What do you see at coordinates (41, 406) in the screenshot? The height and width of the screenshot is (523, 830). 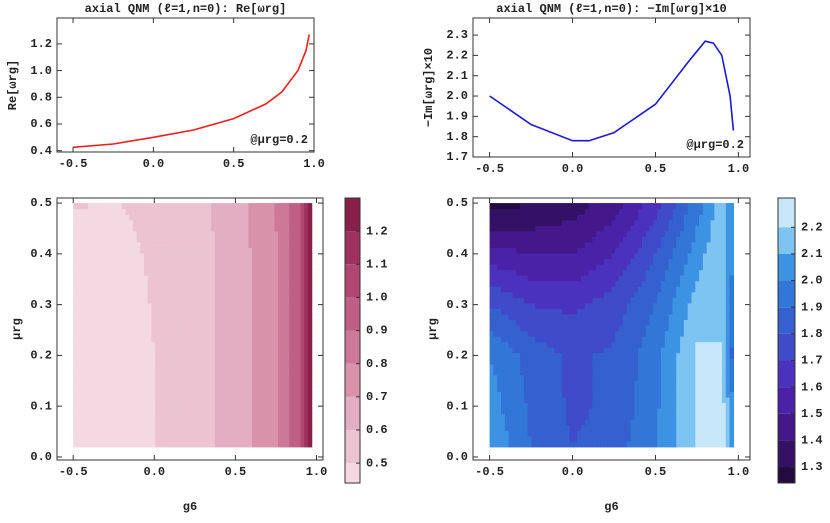 I see `y-tick-label: 0.1` at bounding box center [41, 406].